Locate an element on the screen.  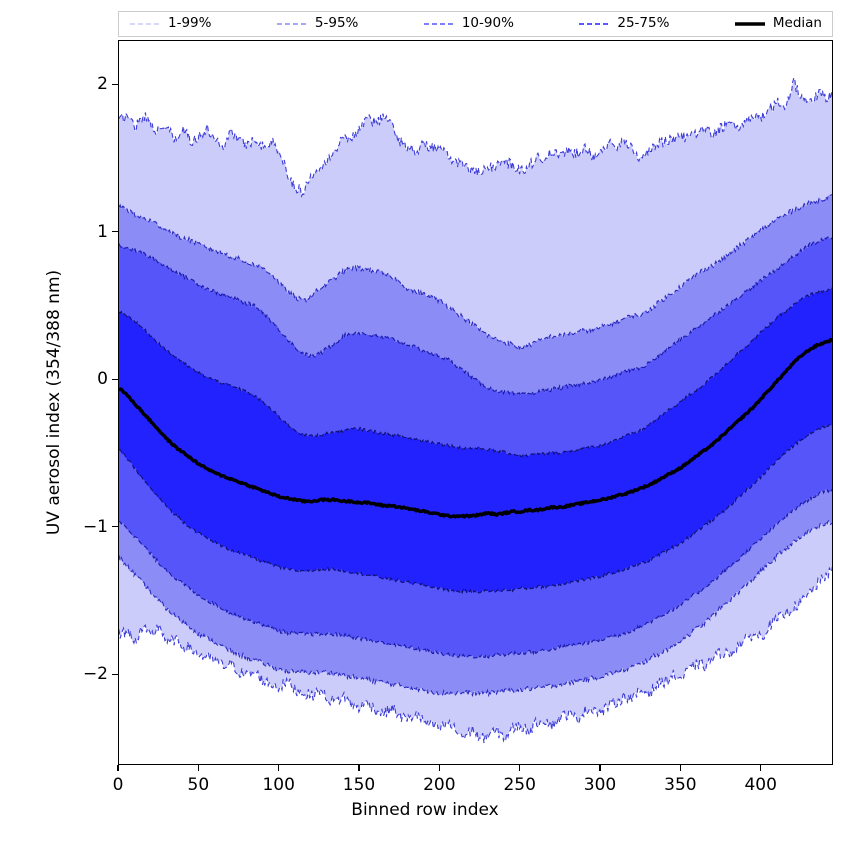
x-tick-label: 250 is located at coordinates (519, 785).